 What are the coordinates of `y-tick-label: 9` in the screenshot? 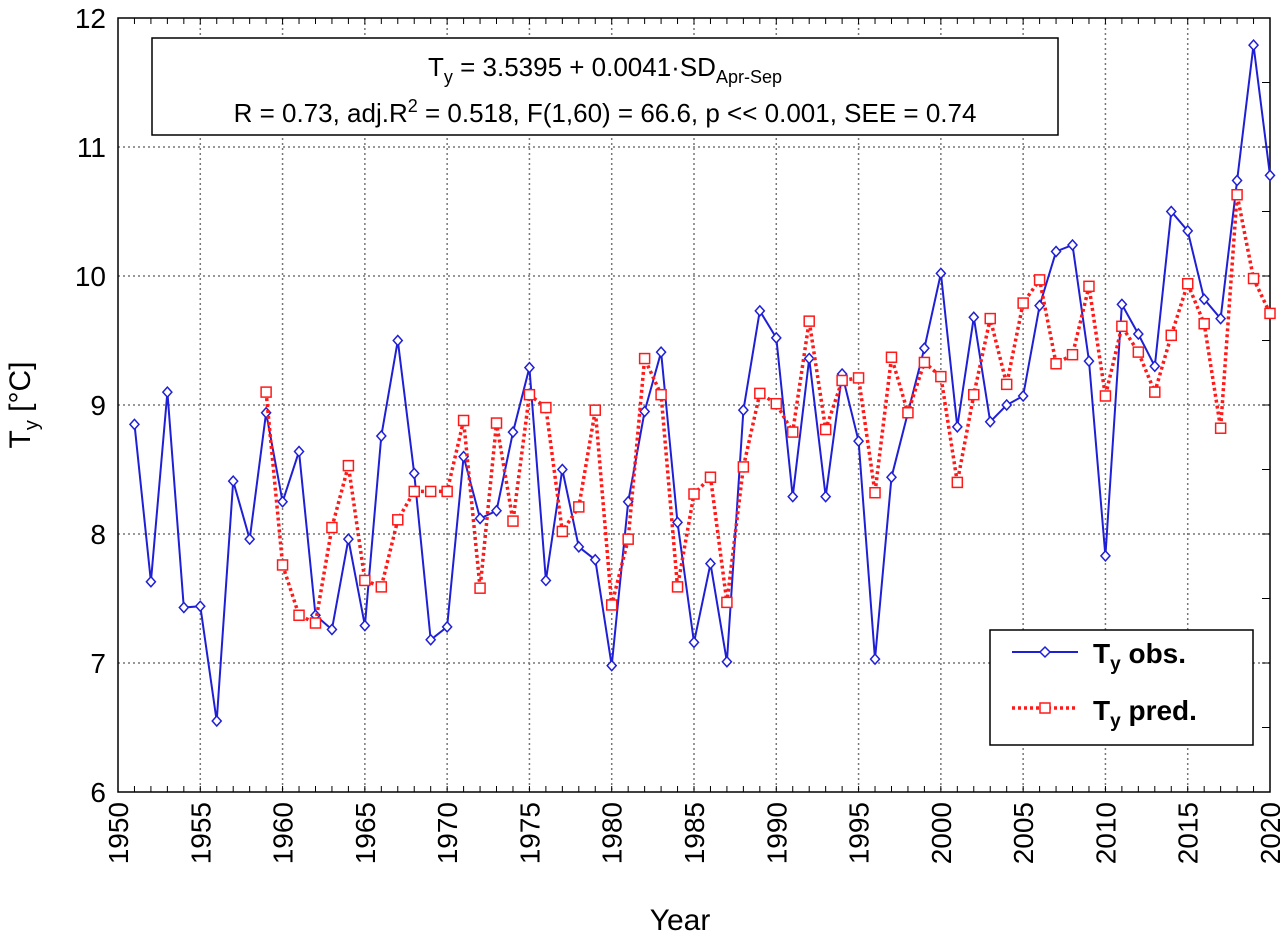 It's located at (98, 405).